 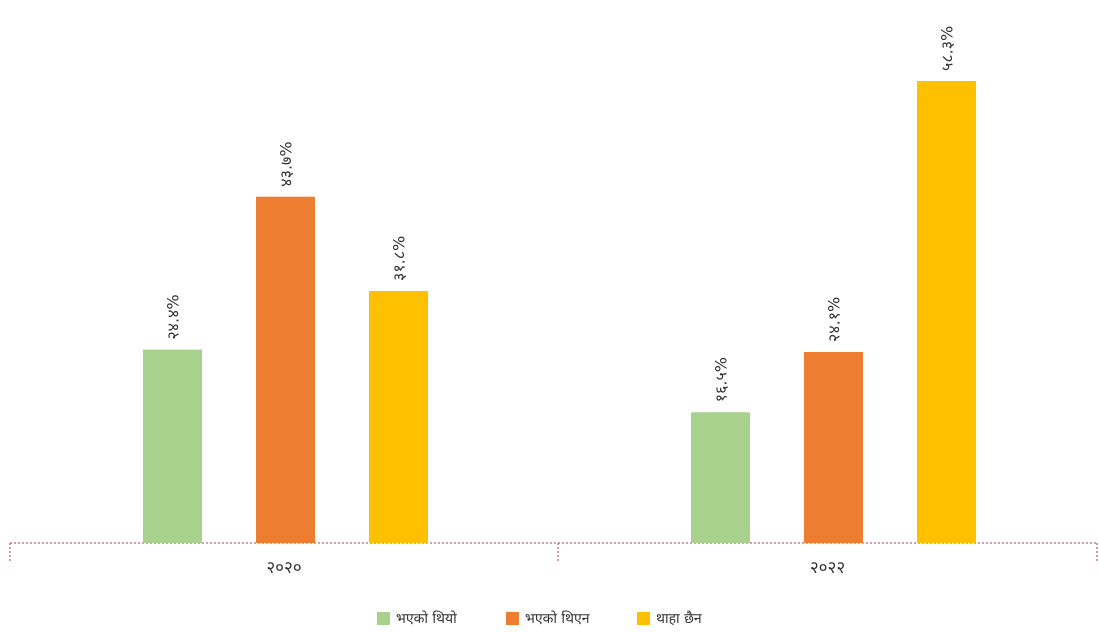 I want to click on data-label-1-0: १६.५%, so click(x=721, y=379).